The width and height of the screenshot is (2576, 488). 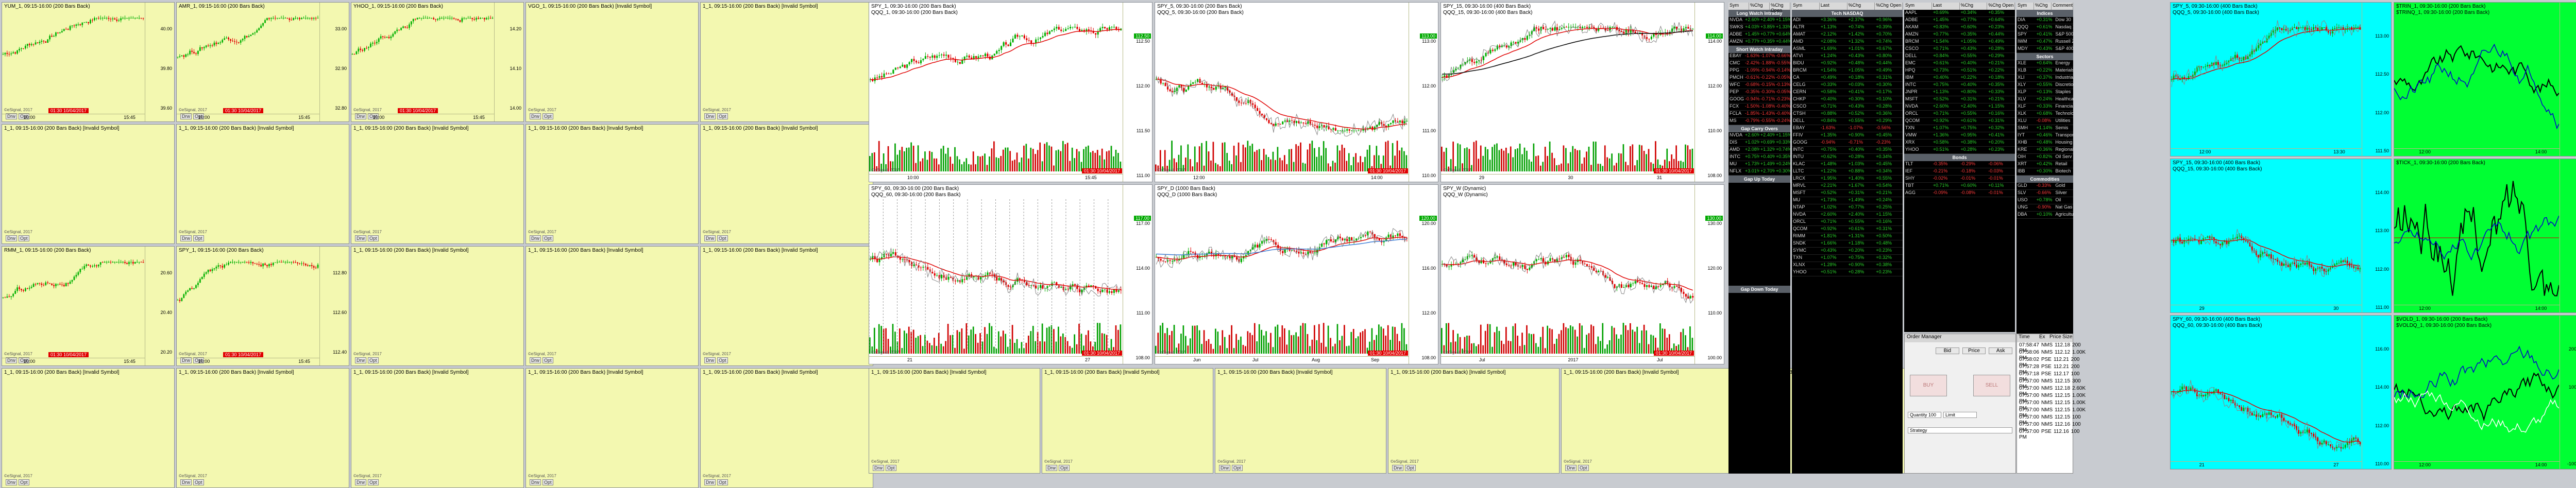 What do you see at coordinates (2044, 157) in the screenshot?
I see `quote-row: OIH +0.82% Oil Serv` at bounding box center [2044, 157].